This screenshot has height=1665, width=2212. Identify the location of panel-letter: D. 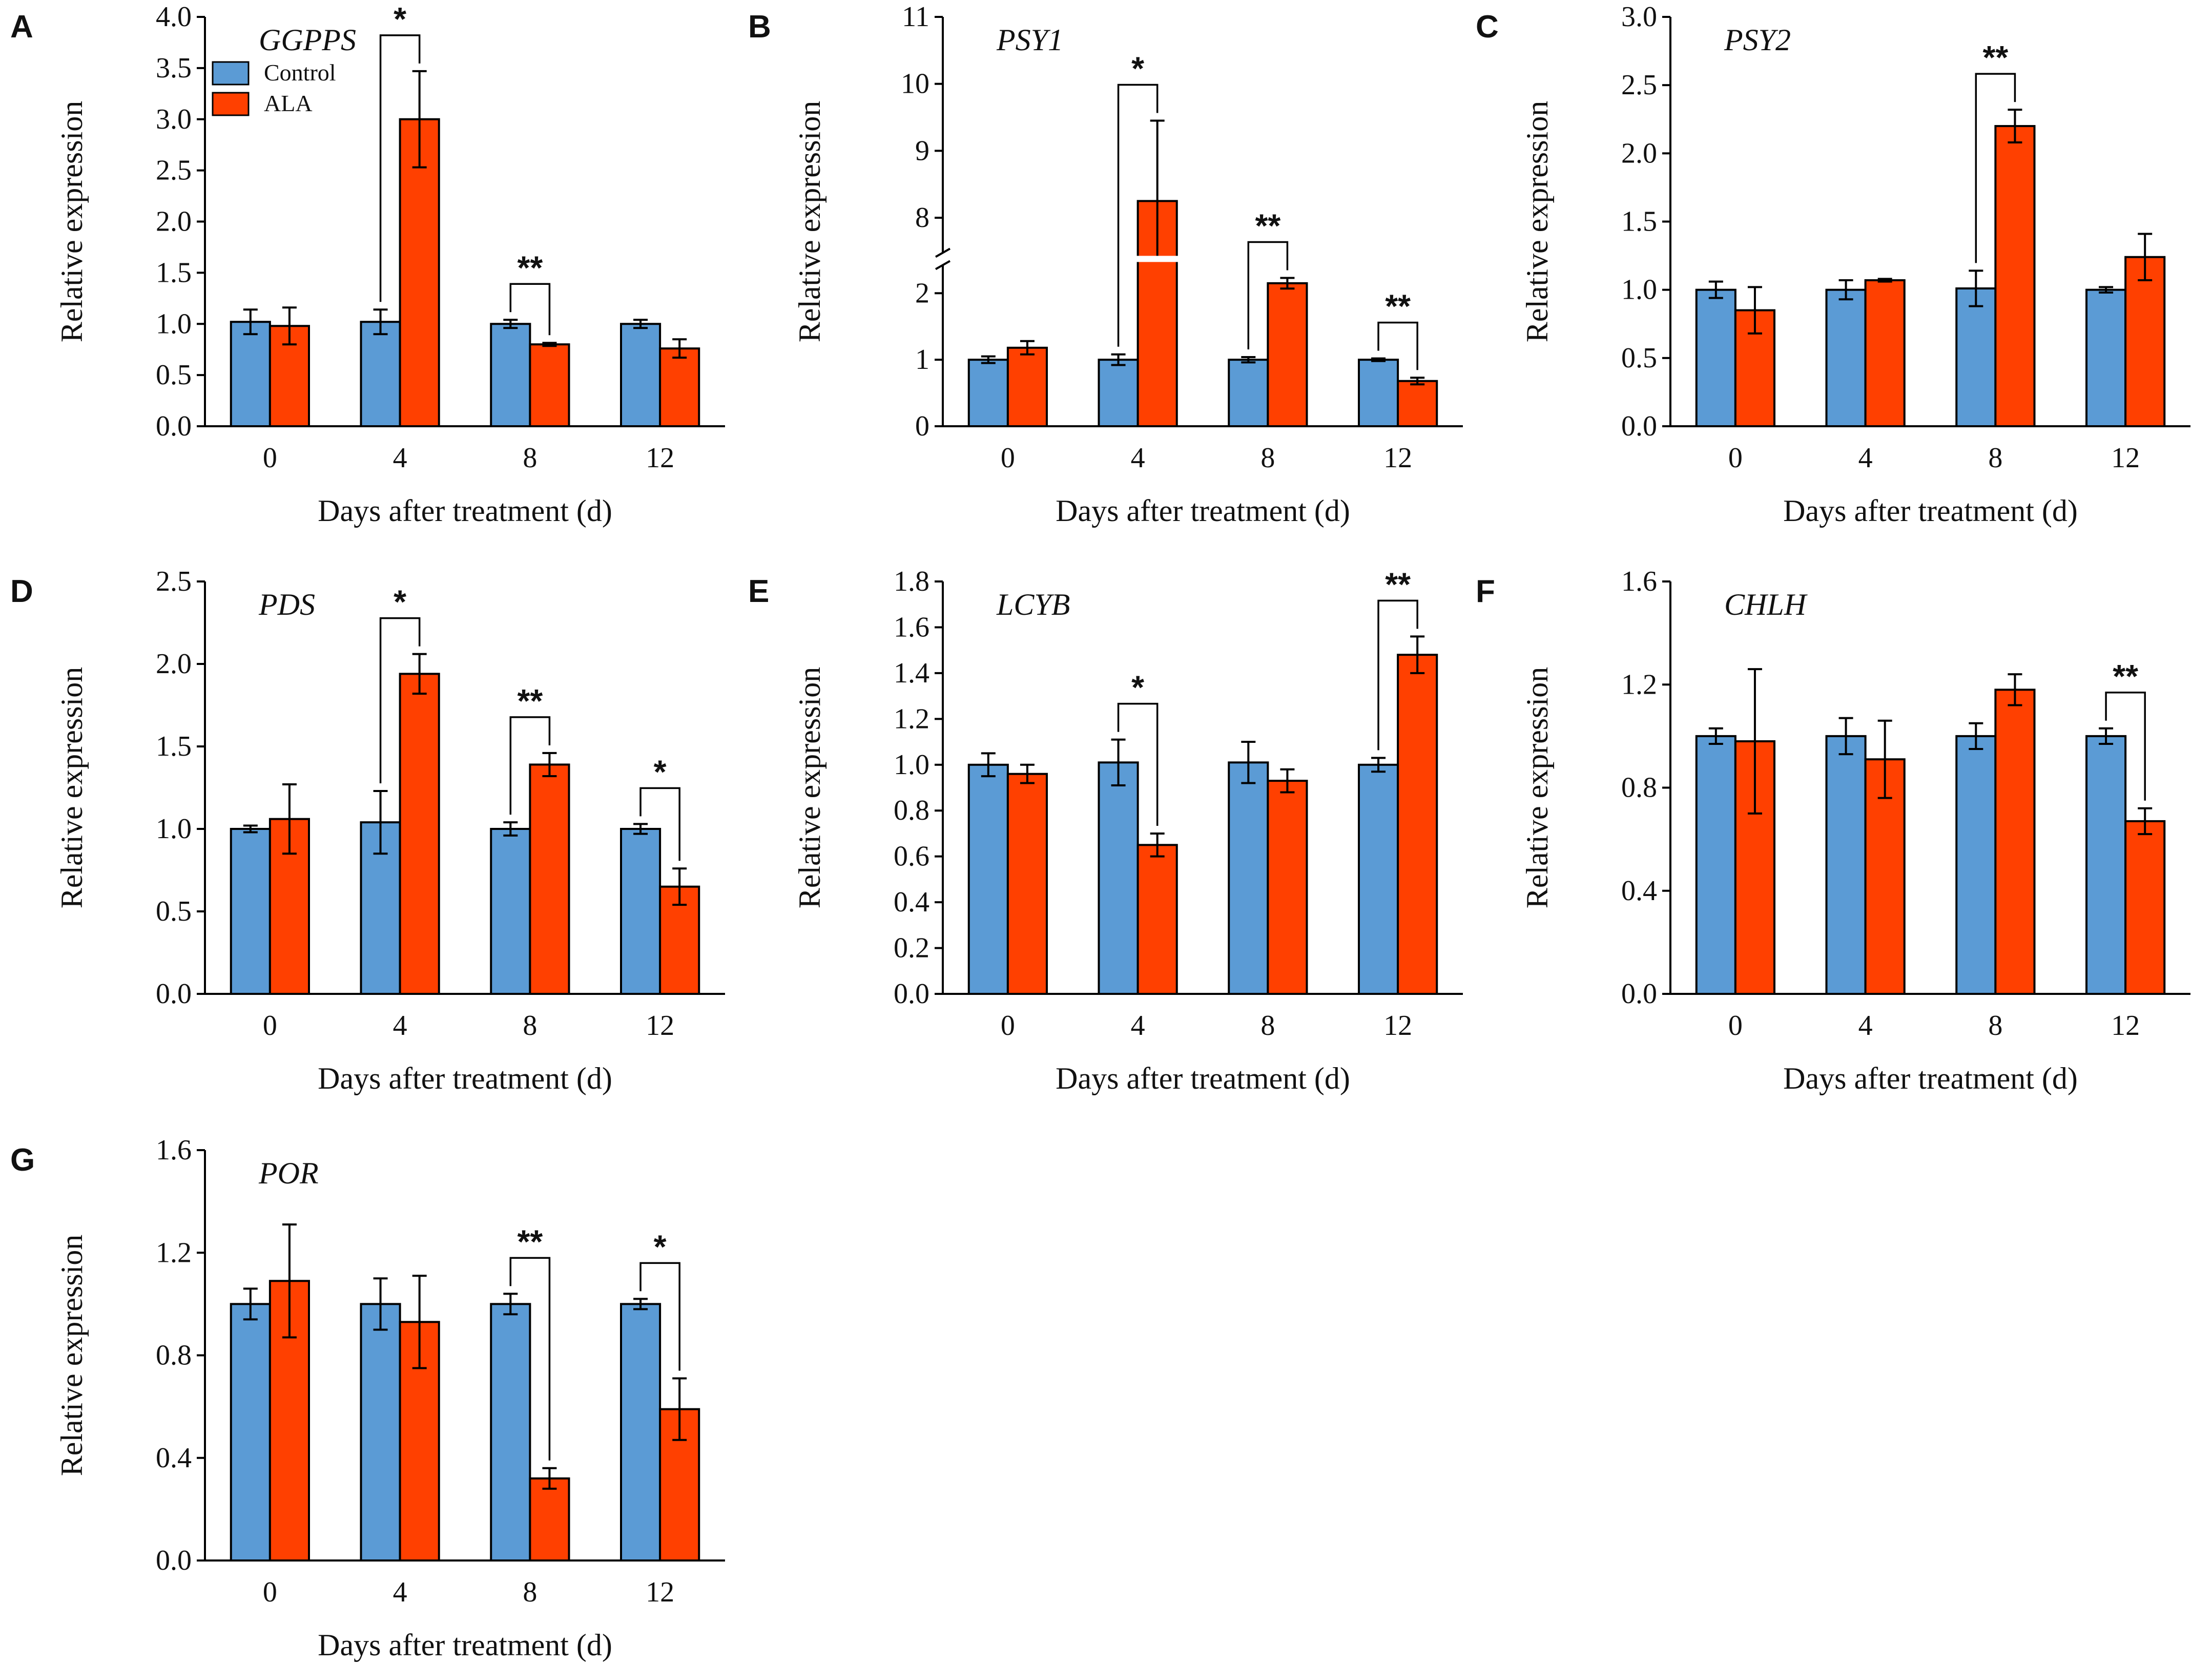
(21, 591).